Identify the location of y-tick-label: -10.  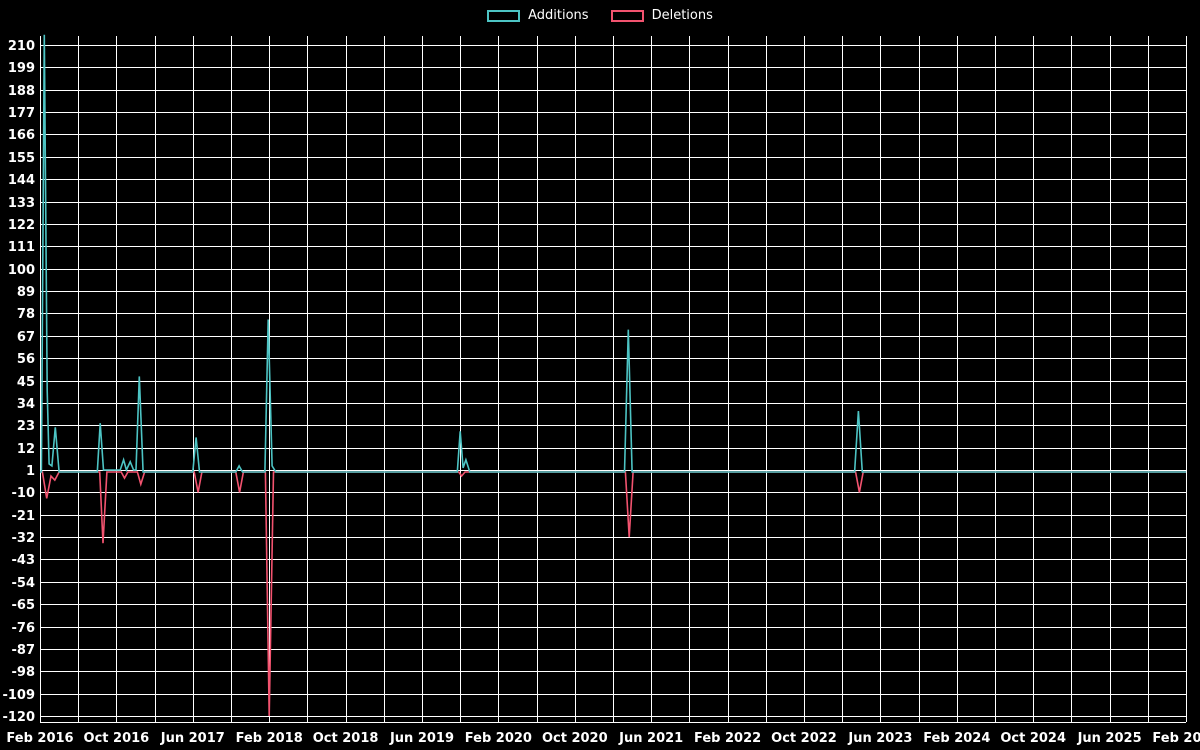
(24, 493).